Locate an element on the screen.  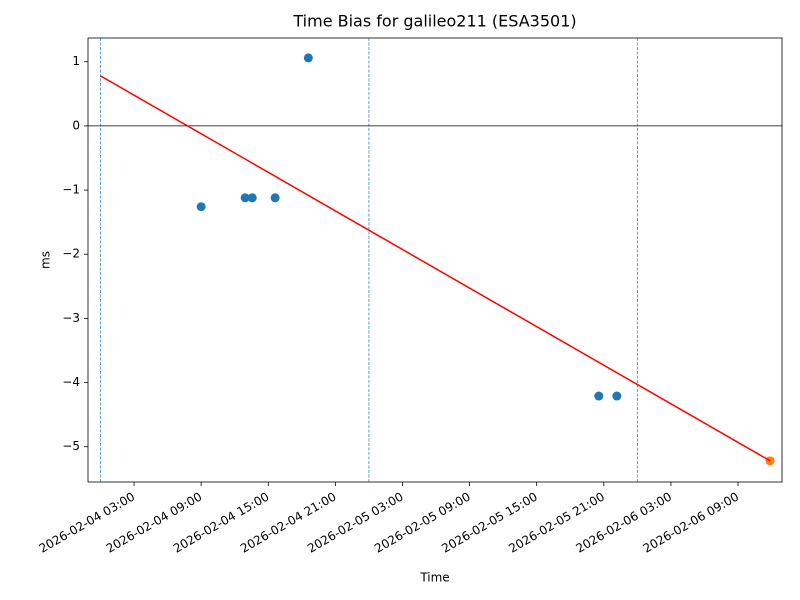
y-tick-label: −2 is located at coordinates (71, 254).